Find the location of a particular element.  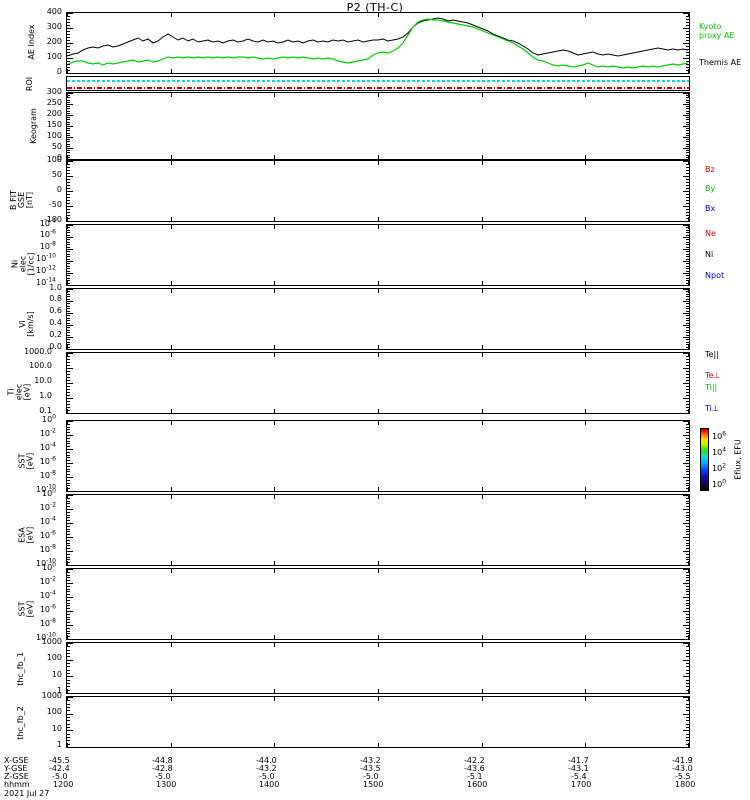

panel-ni-density is located at coordinates (378, 255).